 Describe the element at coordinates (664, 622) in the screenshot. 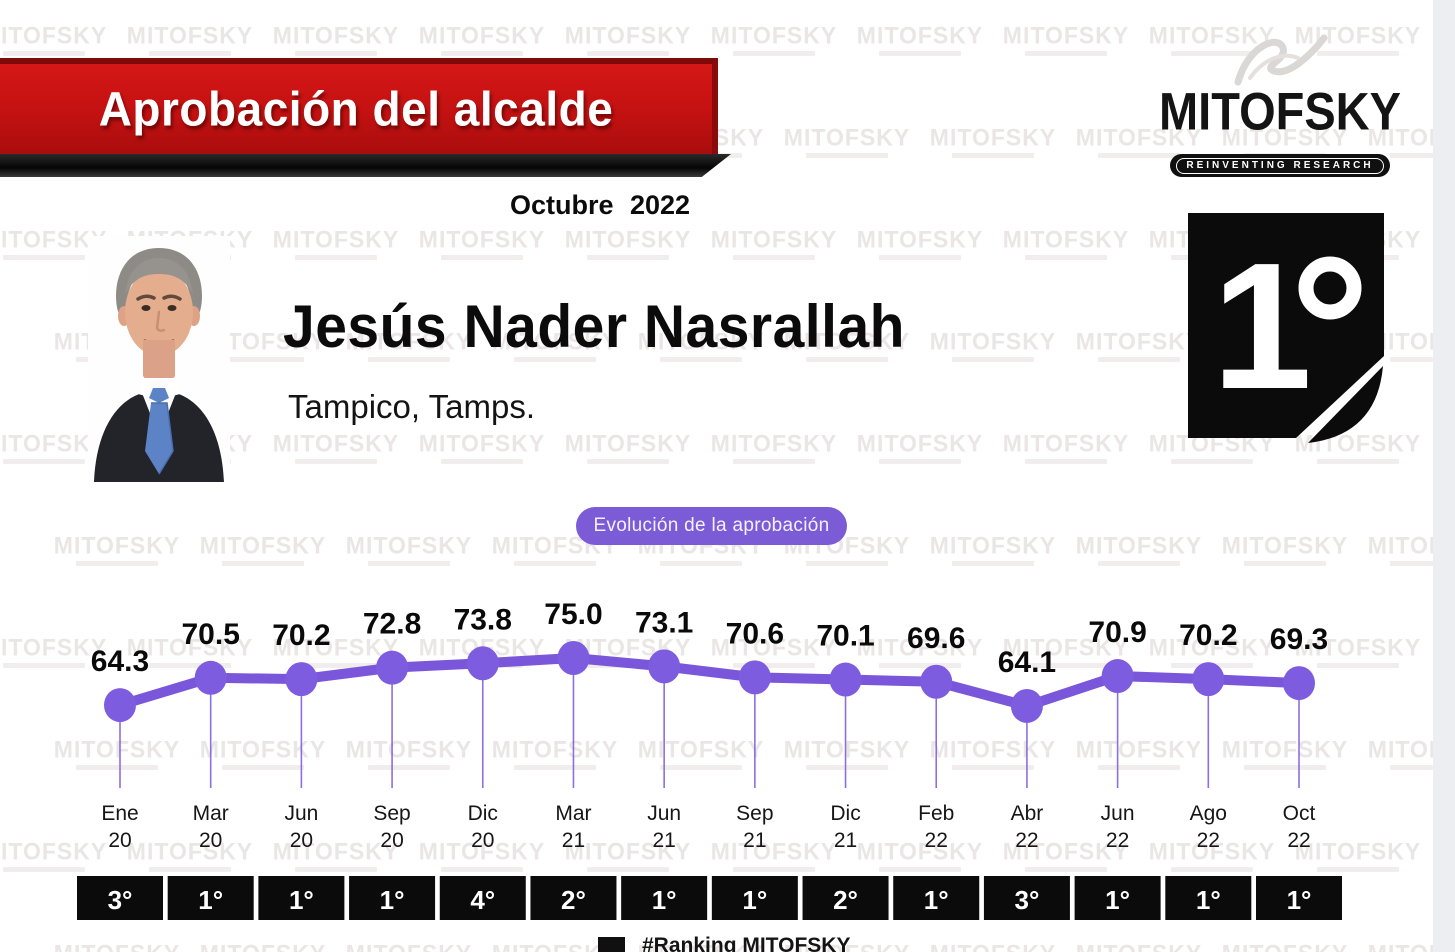

I see `data-value-label: 73.1` at that location.